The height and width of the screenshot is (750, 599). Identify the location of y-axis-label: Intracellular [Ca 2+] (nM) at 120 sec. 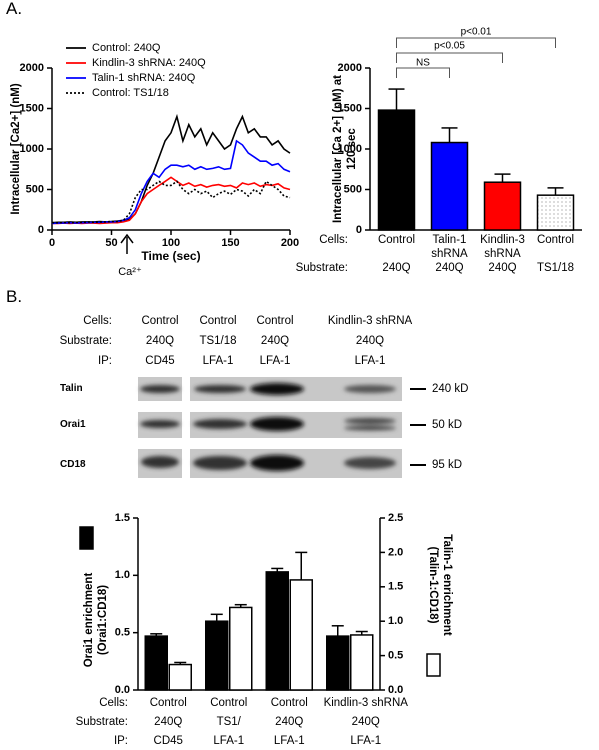
(345, 149).